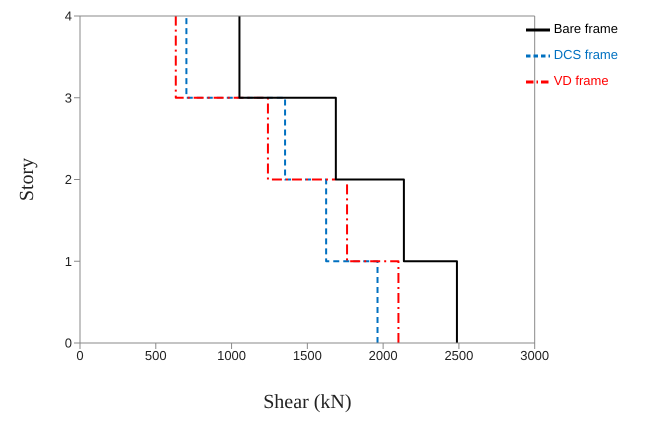 The height and width of the screenshot is (425, 660). What do you see at coordinates (535, 356) in the screenshot?
I see `x-tick-label: 3000` at bounding box center [535, 356].